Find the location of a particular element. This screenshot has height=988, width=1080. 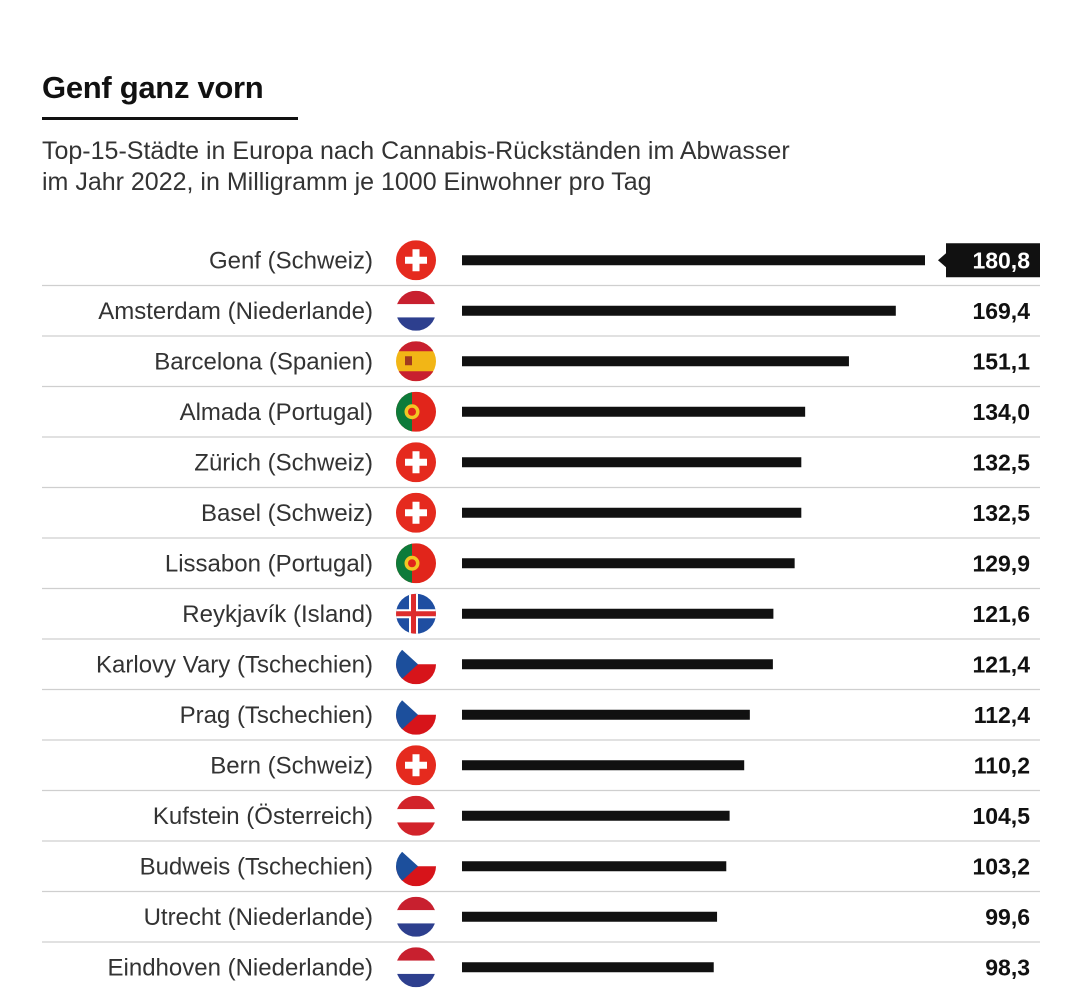

chart-row: Eindhoven (Niederlande) 98,3 is located at coordinates (569, 967).